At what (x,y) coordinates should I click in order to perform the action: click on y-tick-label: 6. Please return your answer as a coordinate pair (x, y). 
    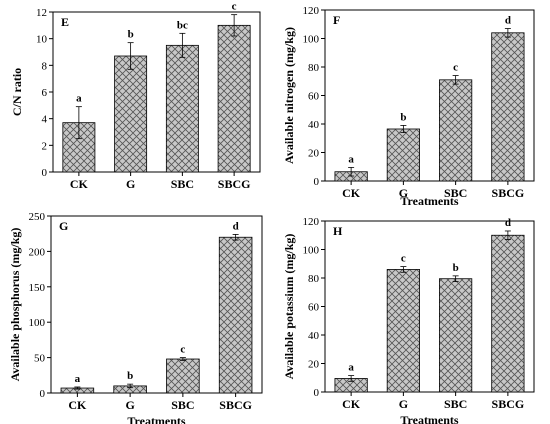
    Looking at the image, I should click on (45, 93).